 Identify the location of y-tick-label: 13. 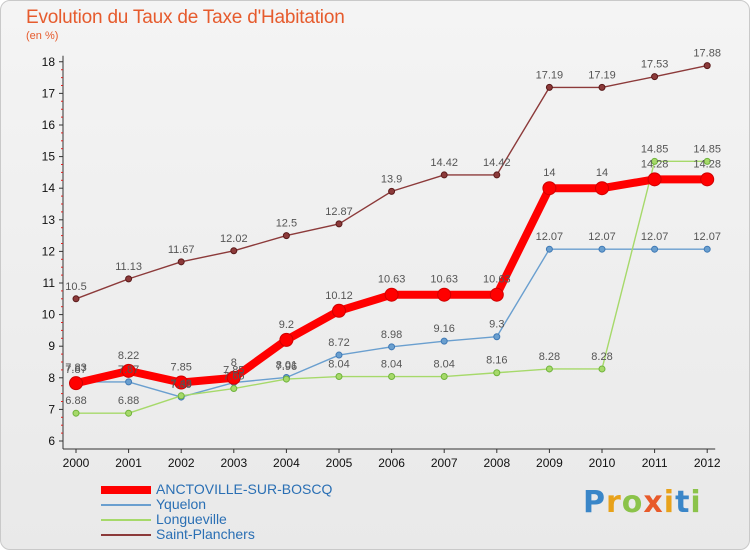
(49, 220).